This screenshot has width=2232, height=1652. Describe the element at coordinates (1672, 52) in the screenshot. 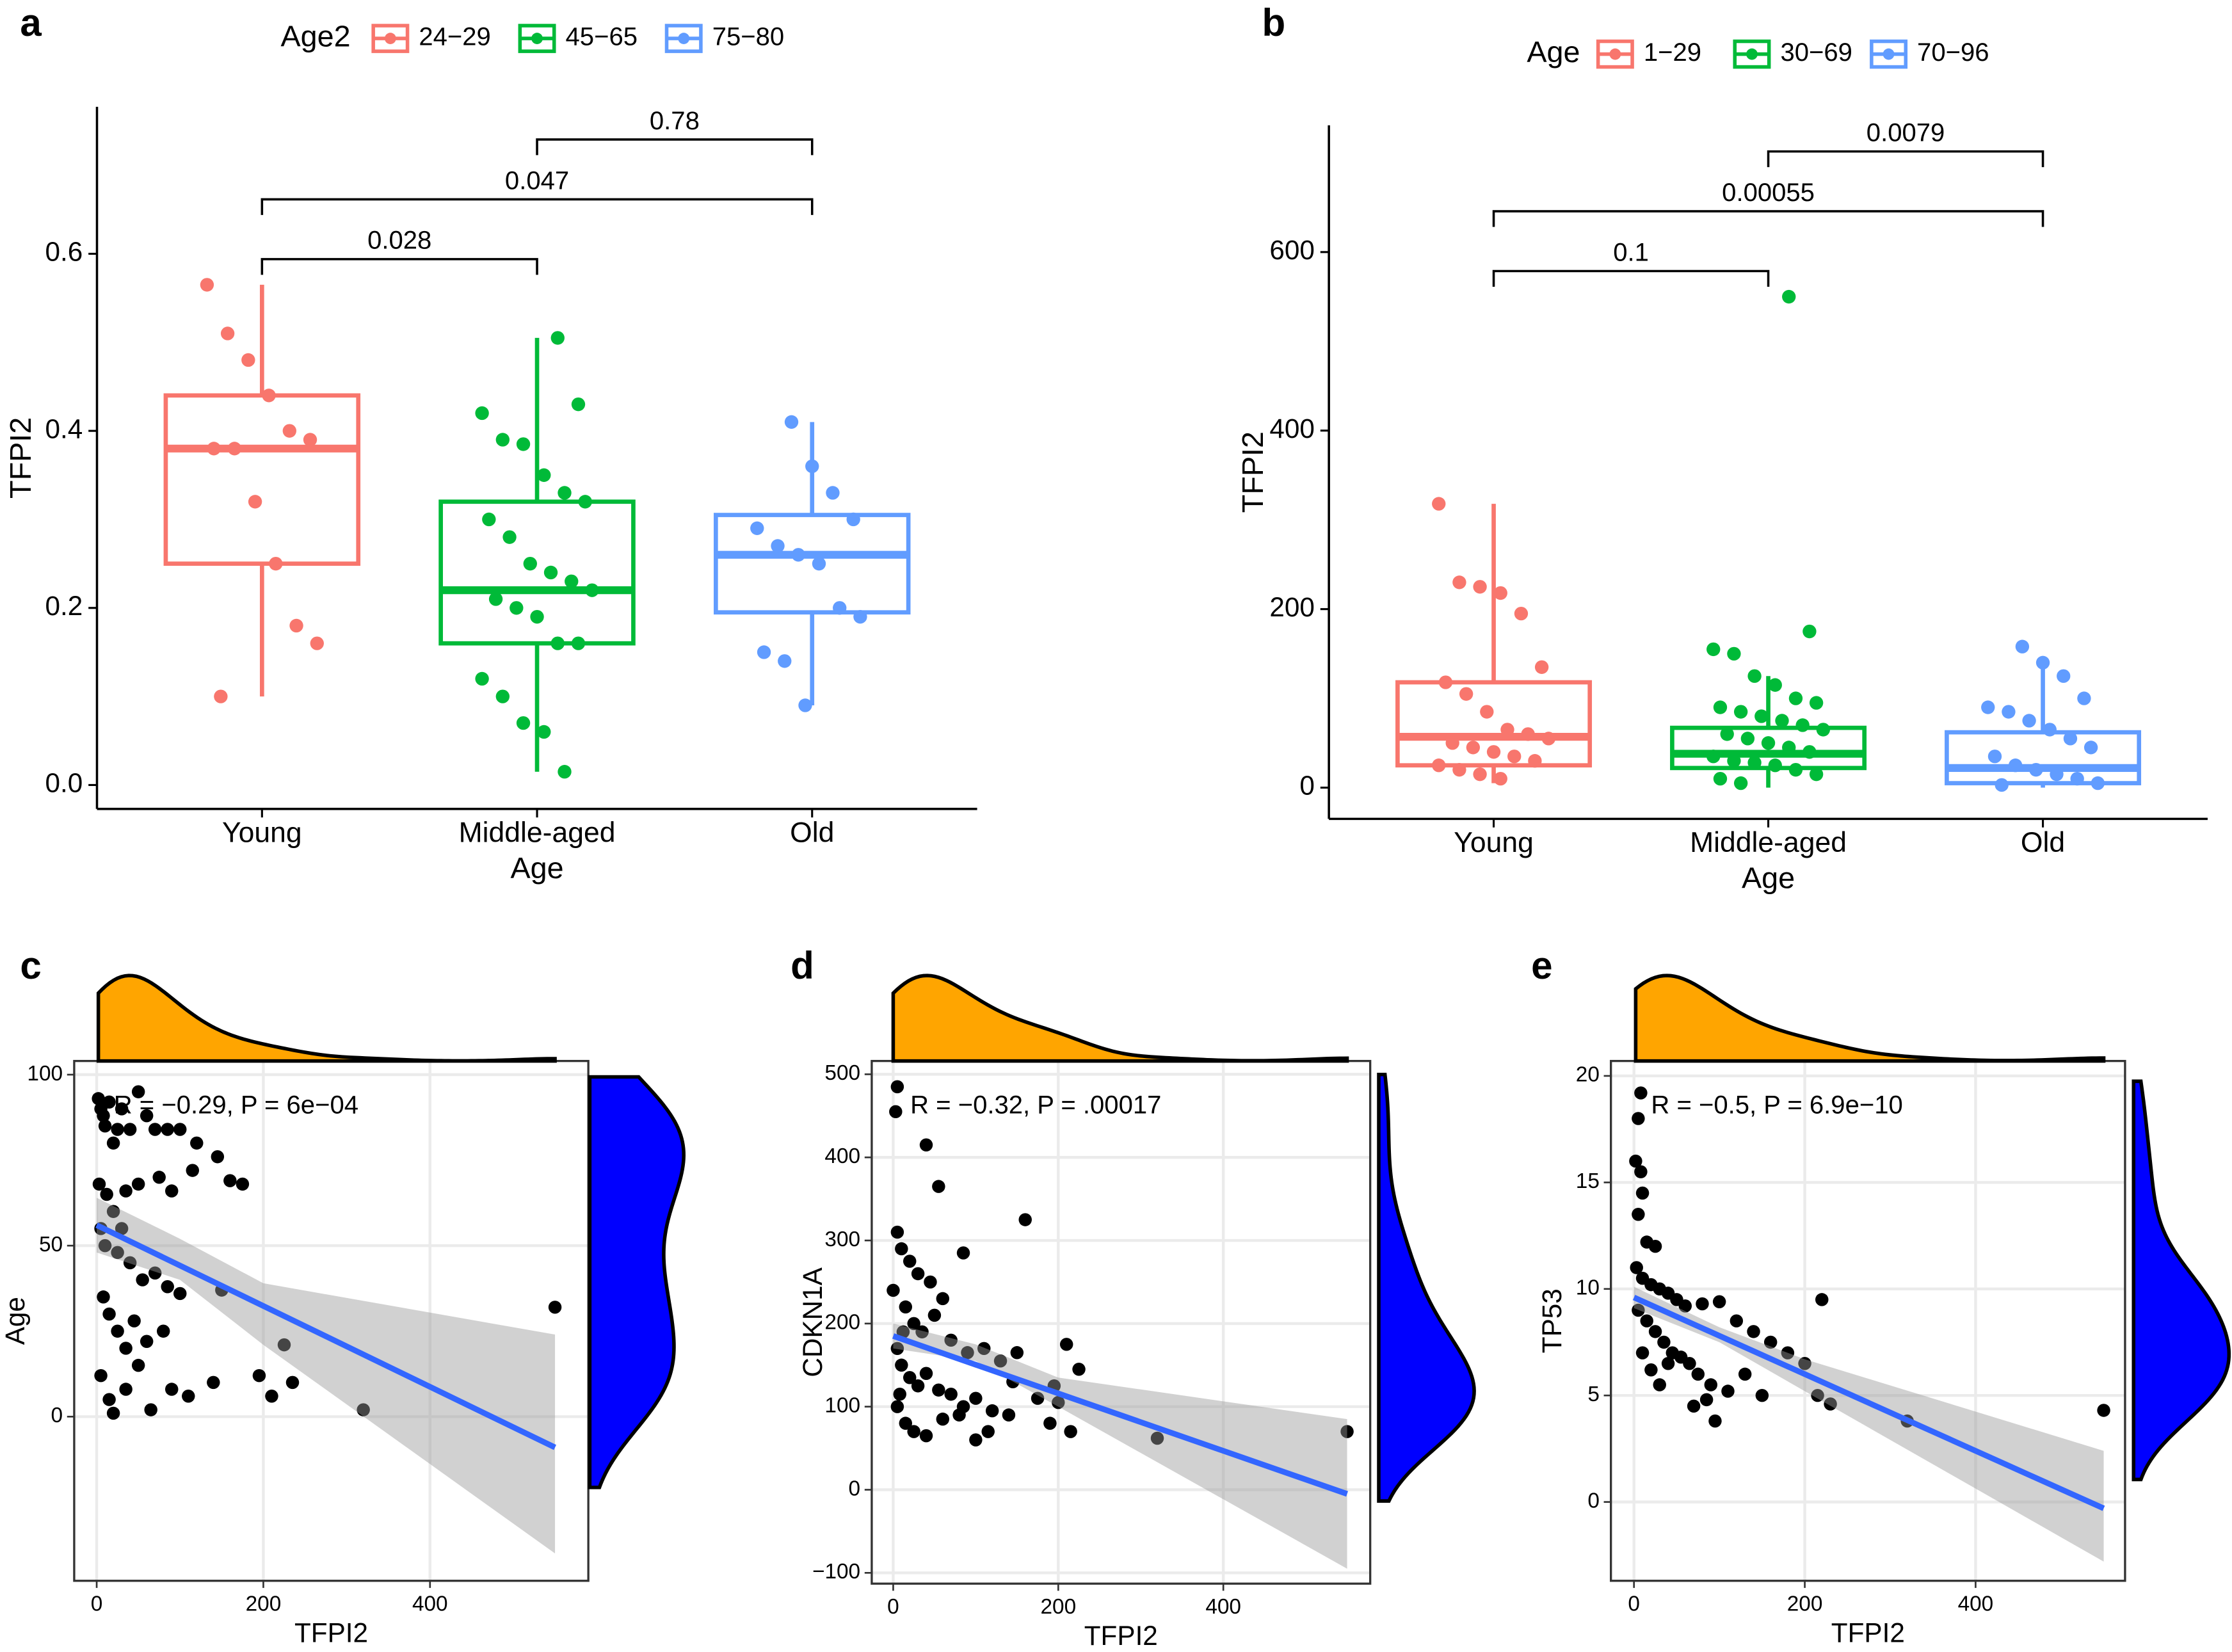

I see `legend-label: 1−29` at that location.